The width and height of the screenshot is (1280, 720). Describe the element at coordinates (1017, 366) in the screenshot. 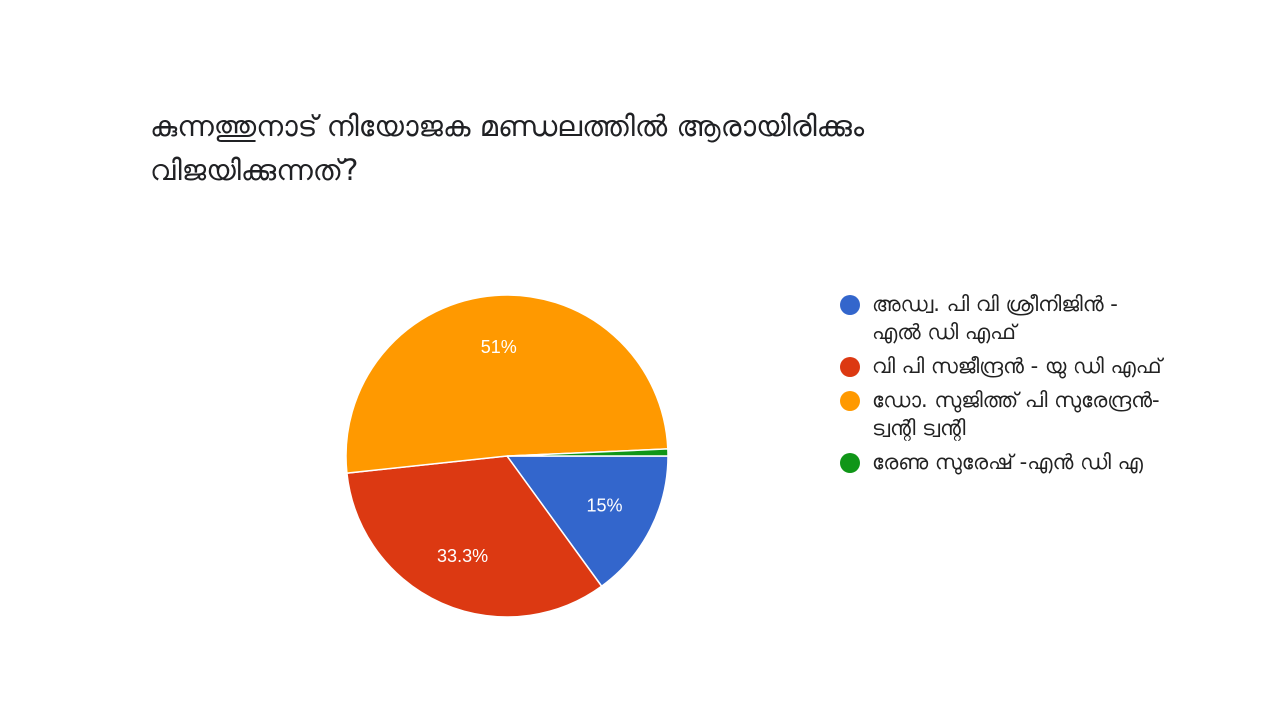

I see `legend-label: വി പി സജീന്ദ്രൻ - യു ഡി എഫ്` at that location.